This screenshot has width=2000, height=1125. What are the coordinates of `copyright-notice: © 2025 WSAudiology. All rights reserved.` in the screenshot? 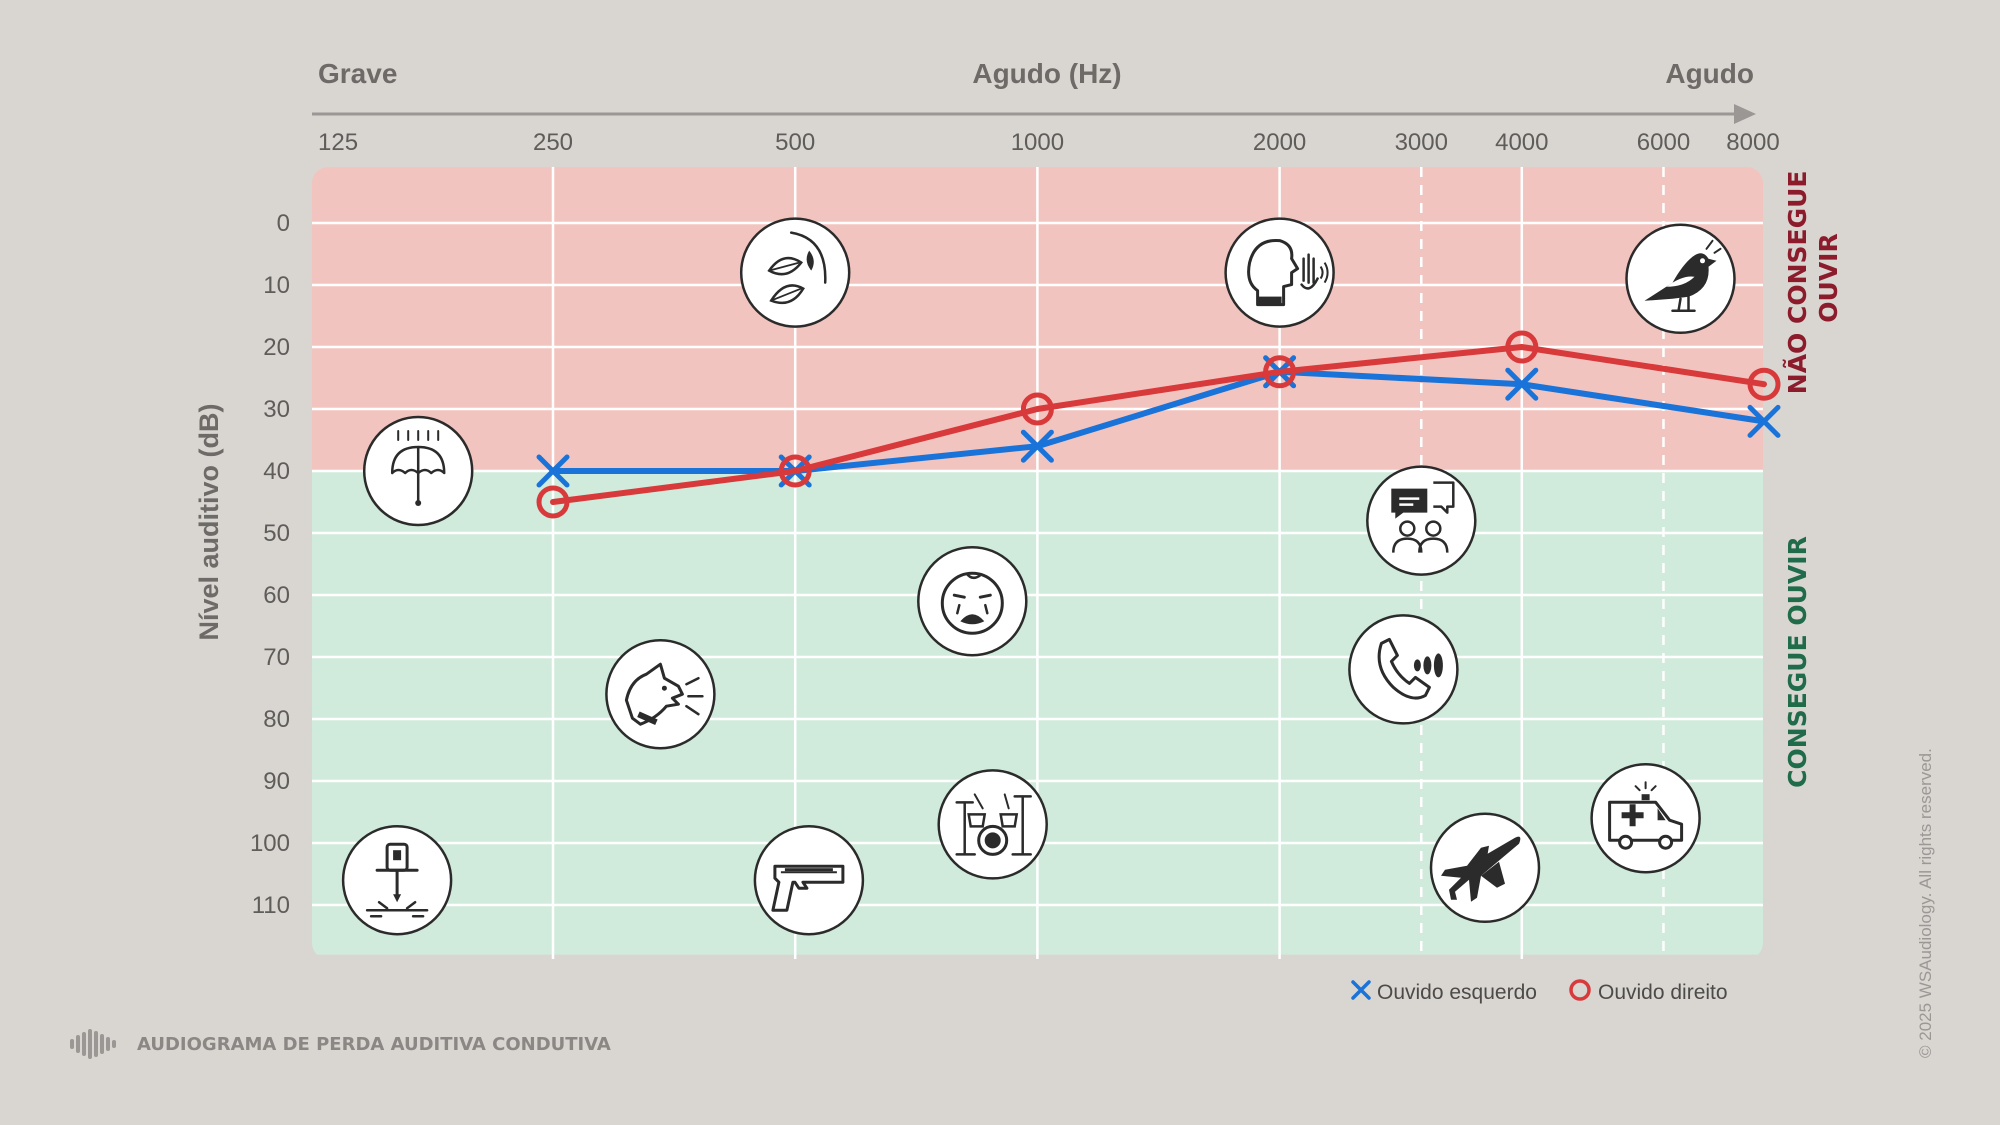 It's located at (1925, 903).